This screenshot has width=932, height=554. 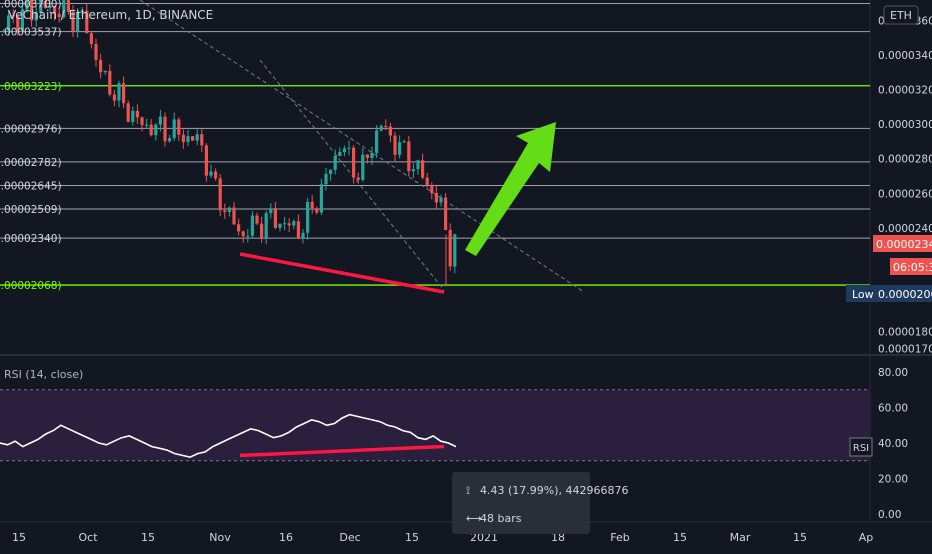 I want to click on rsi-axis: 80.00 60.00 40.00 20.00 0.00, so click(x=893, y=444).